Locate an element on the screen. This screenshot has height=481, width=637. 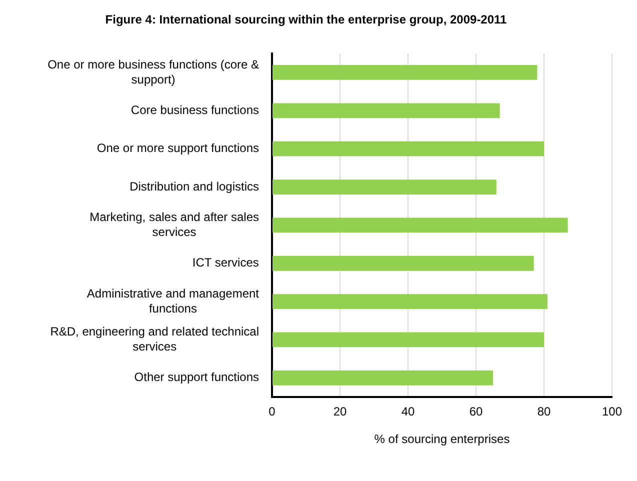
chart-title: Figure 4: International sourcing within the enterprise group, 2009-2011 is located at coordinates (306, 19).